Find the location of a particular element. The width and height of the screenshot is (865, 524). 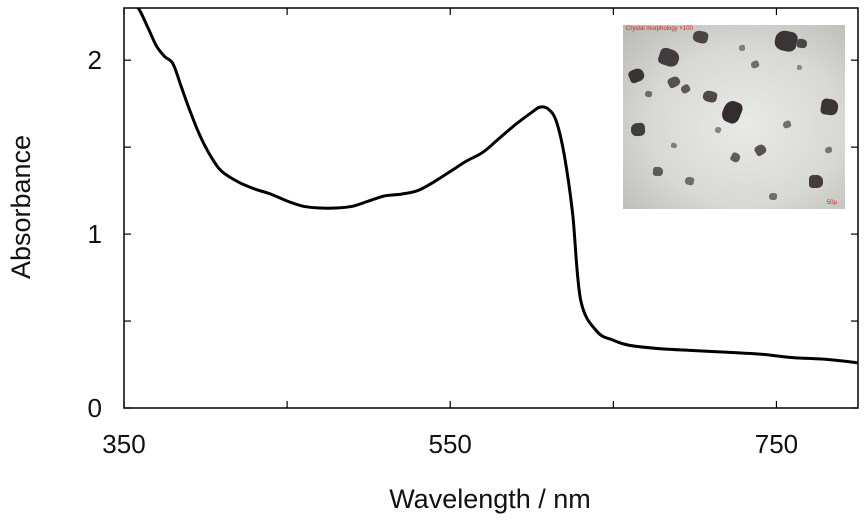

y-tick-label: 1 is located at coordinates (95, 234).